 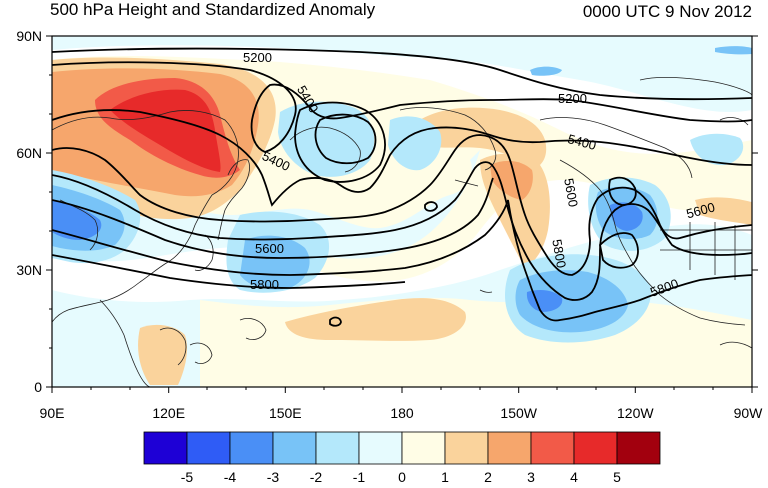 I want to click on colorbar-label: -4, so click(x=230, y=477).